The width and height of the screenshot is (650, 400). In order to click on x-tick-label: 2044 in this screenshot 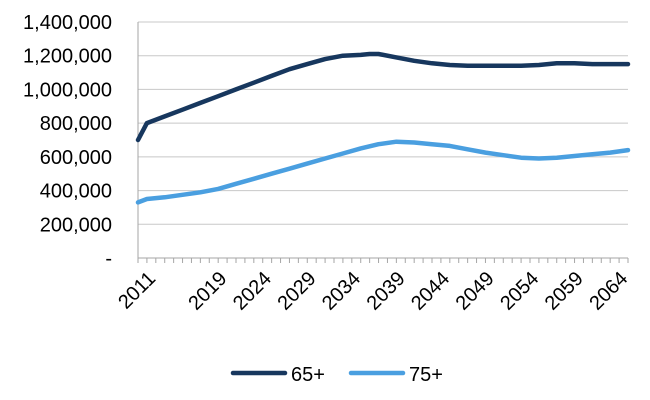, I will do `click(430, 291)`.